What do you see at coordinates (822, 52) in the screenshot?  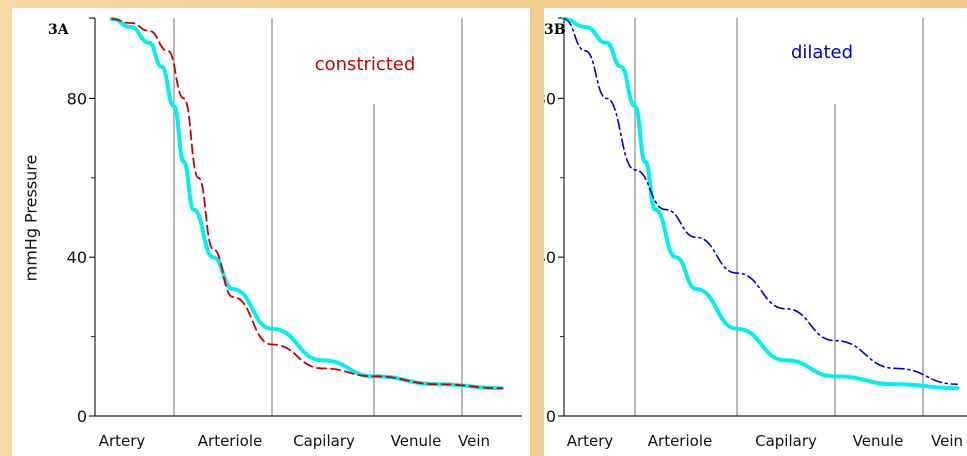 I see `curve-annotation: dilated` at bounding box center [822, 52].